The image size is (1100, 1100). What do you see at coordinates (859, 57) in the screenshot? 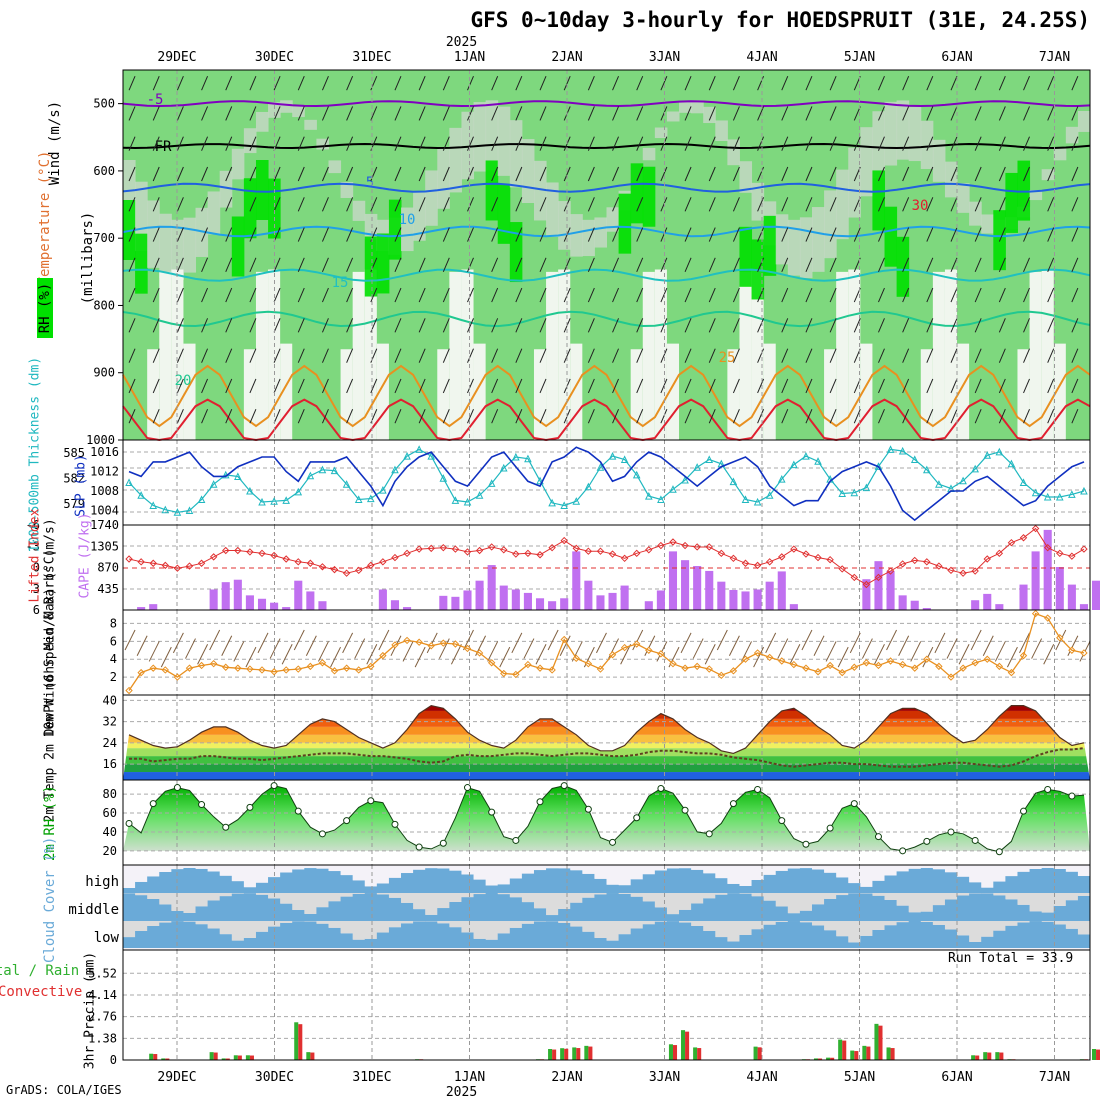
I see `top-date-label: 5JAN` at bounding box center [859, 57].